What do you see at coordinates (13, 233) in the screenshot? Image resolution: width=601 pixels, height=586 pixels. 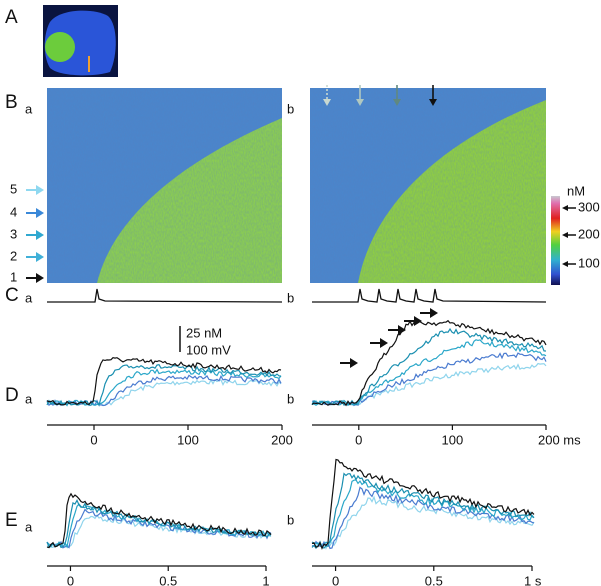 I see `line-number: 3` at bounding box center [13, 233].